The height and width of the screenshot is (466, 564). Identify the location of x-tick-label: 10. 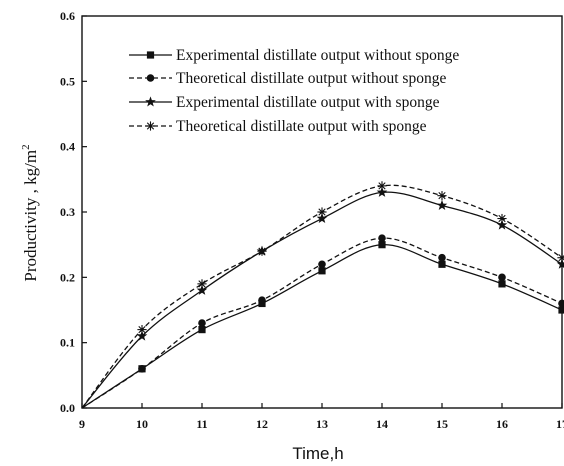
(142, 424).